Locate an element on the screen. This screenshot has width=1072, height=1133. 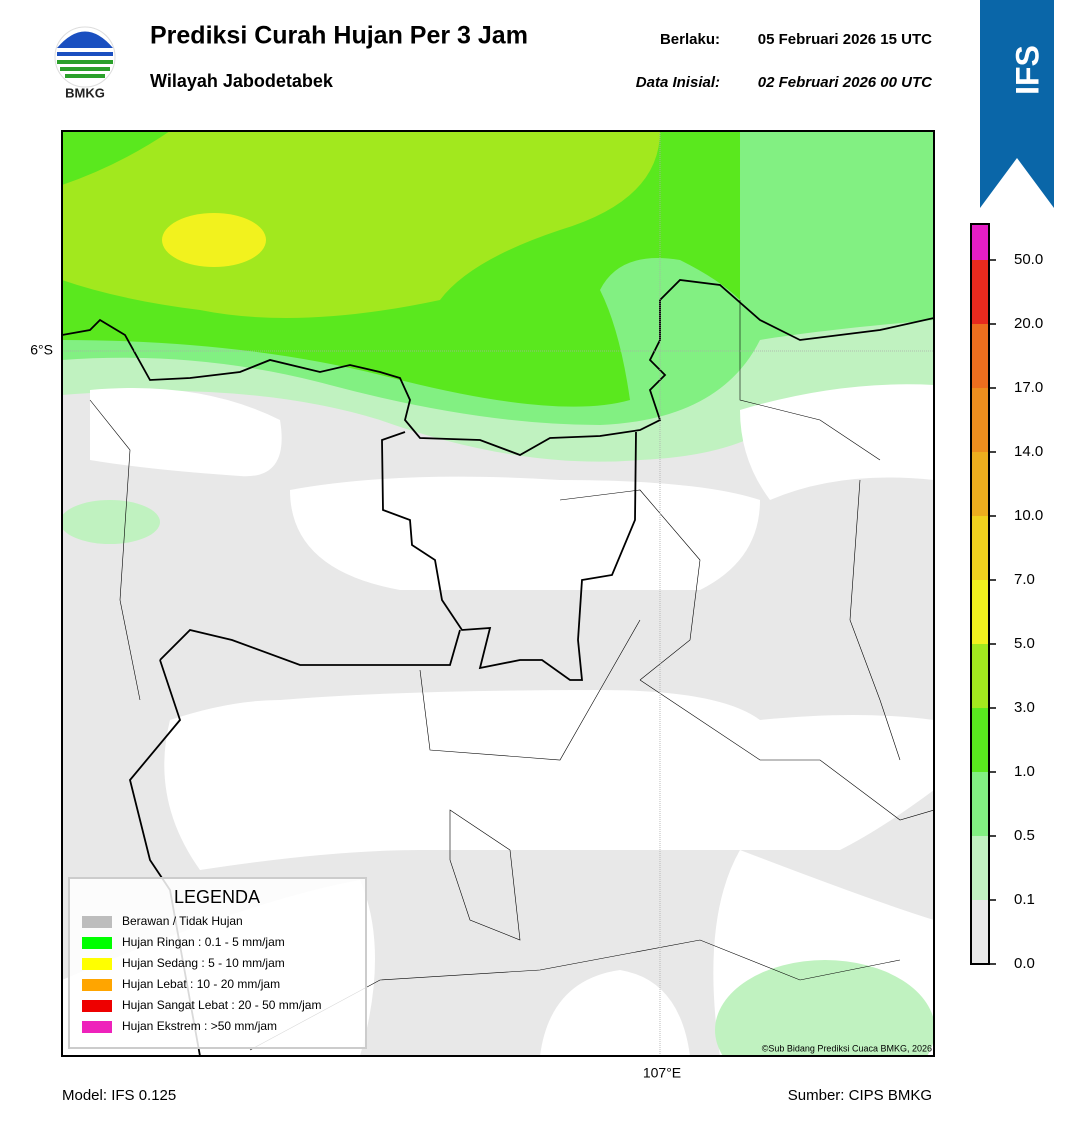
init-value: 02 Februari 2026 00 UTC is located at coordinates (845, 82).